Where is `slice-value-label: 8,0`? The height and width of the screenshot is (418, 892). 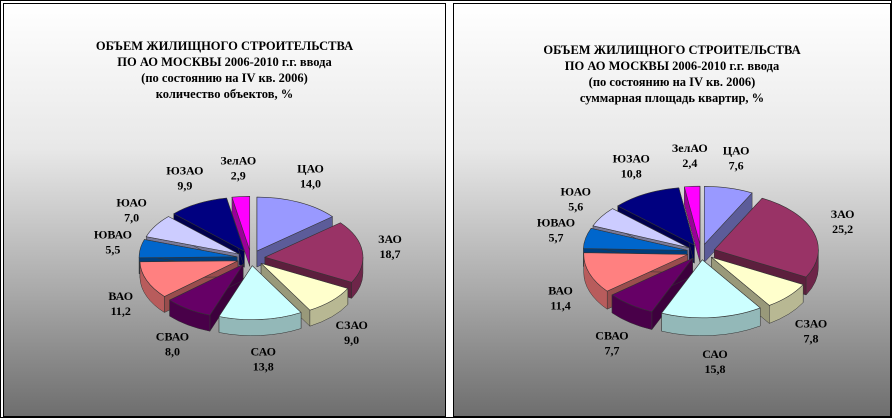
slice-value-label: 8,0 is located at coordinates (172, 352).